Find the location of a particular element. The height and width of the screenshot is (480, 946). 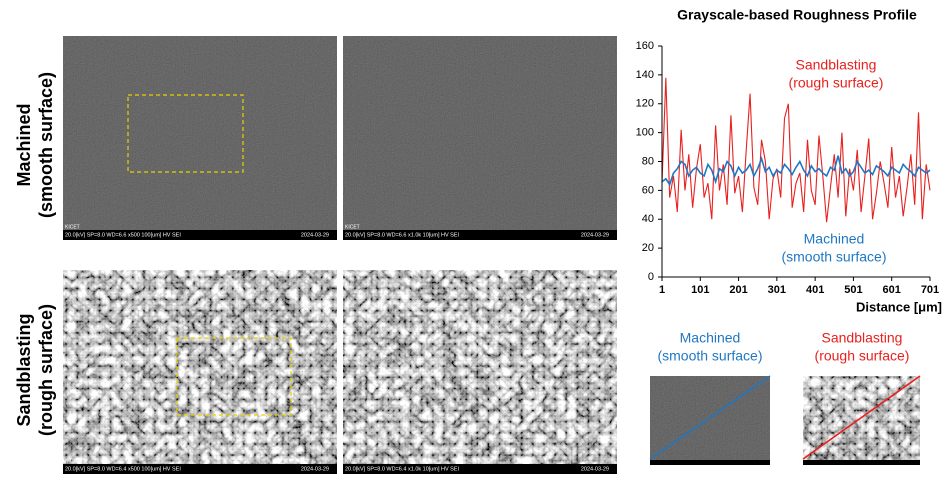

x-tick-label: 1 is located at coordinates (662, 290).